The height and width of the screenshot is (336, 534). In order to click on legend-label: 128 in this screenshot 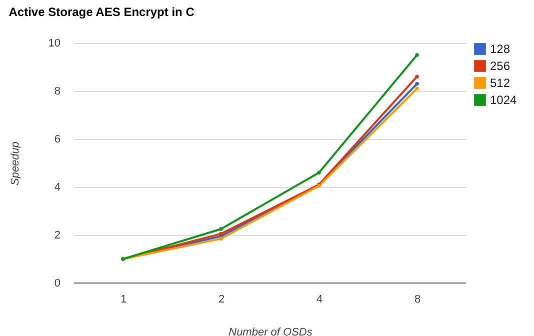, I will do `click(500, 49)`.